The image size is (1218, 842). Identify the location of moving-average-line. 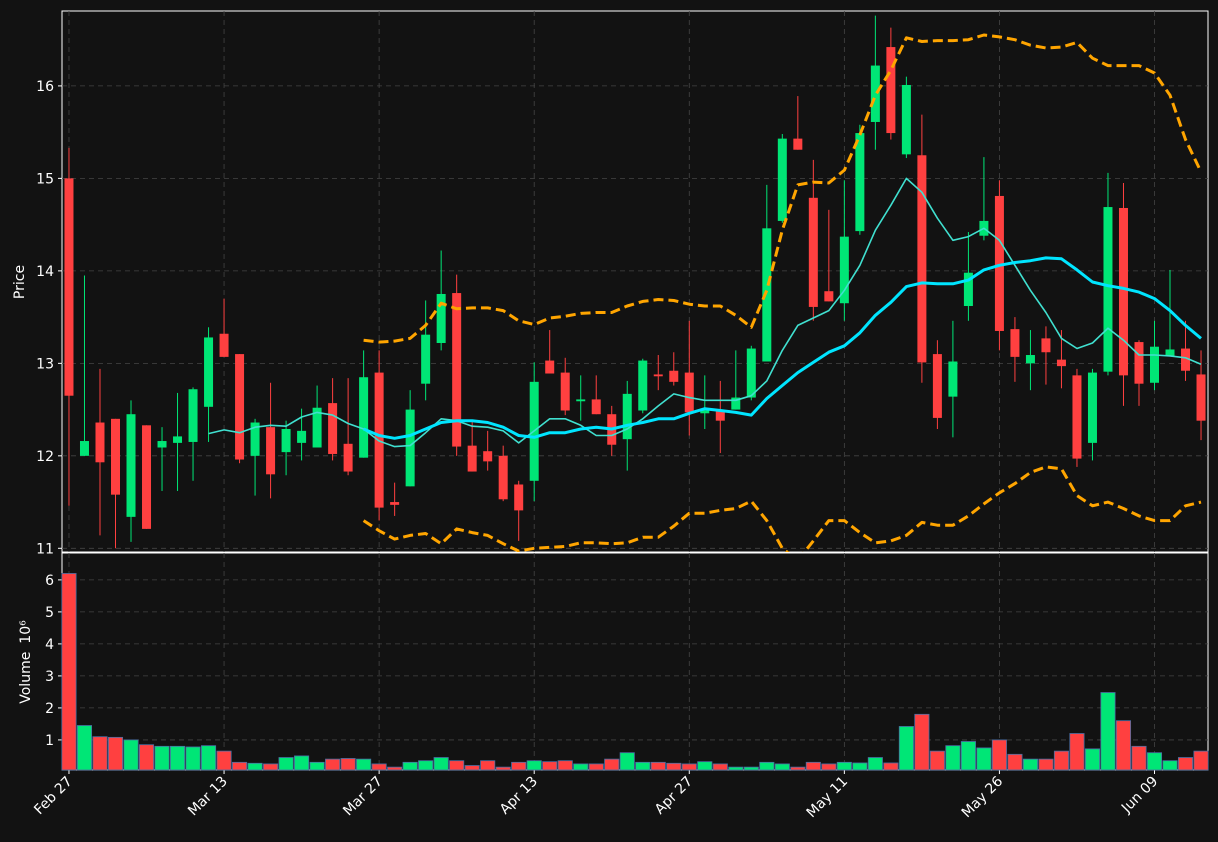
(782, 508).